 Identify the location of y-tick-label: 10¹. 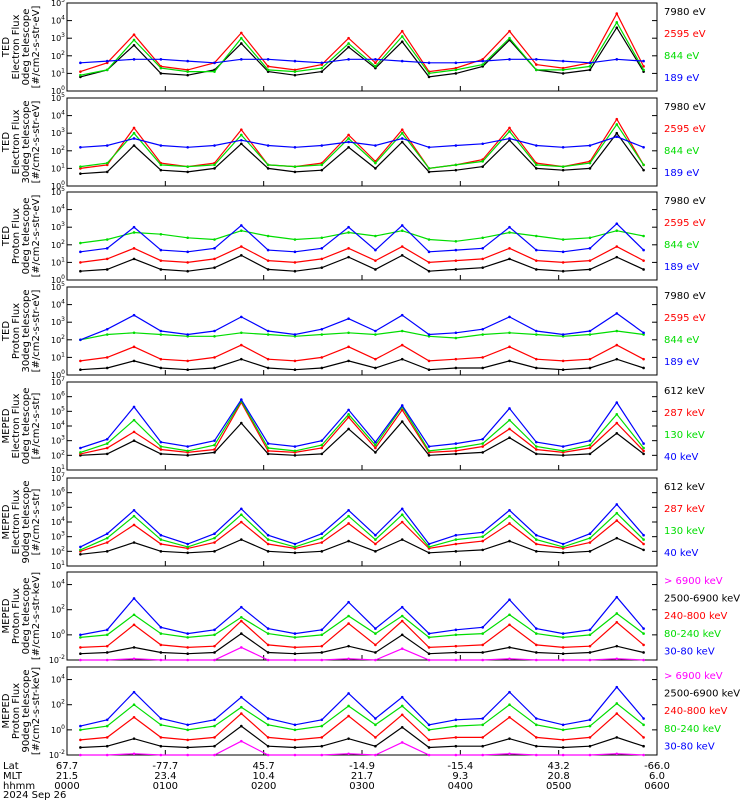
(58, 356).